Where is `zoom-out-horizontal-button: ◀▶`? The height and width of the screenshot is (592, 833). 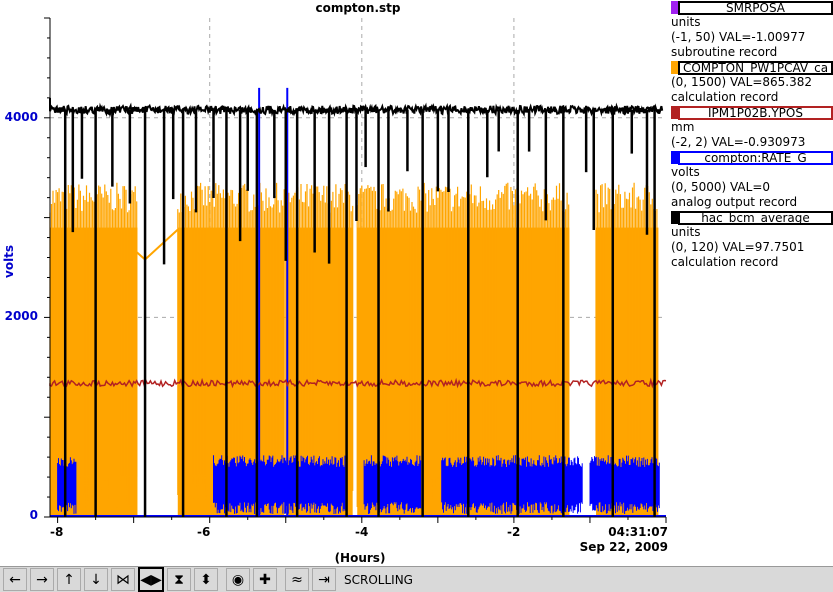
zoom-out-horizontal-button: ◀▶ is located at coordinates (151, 579).